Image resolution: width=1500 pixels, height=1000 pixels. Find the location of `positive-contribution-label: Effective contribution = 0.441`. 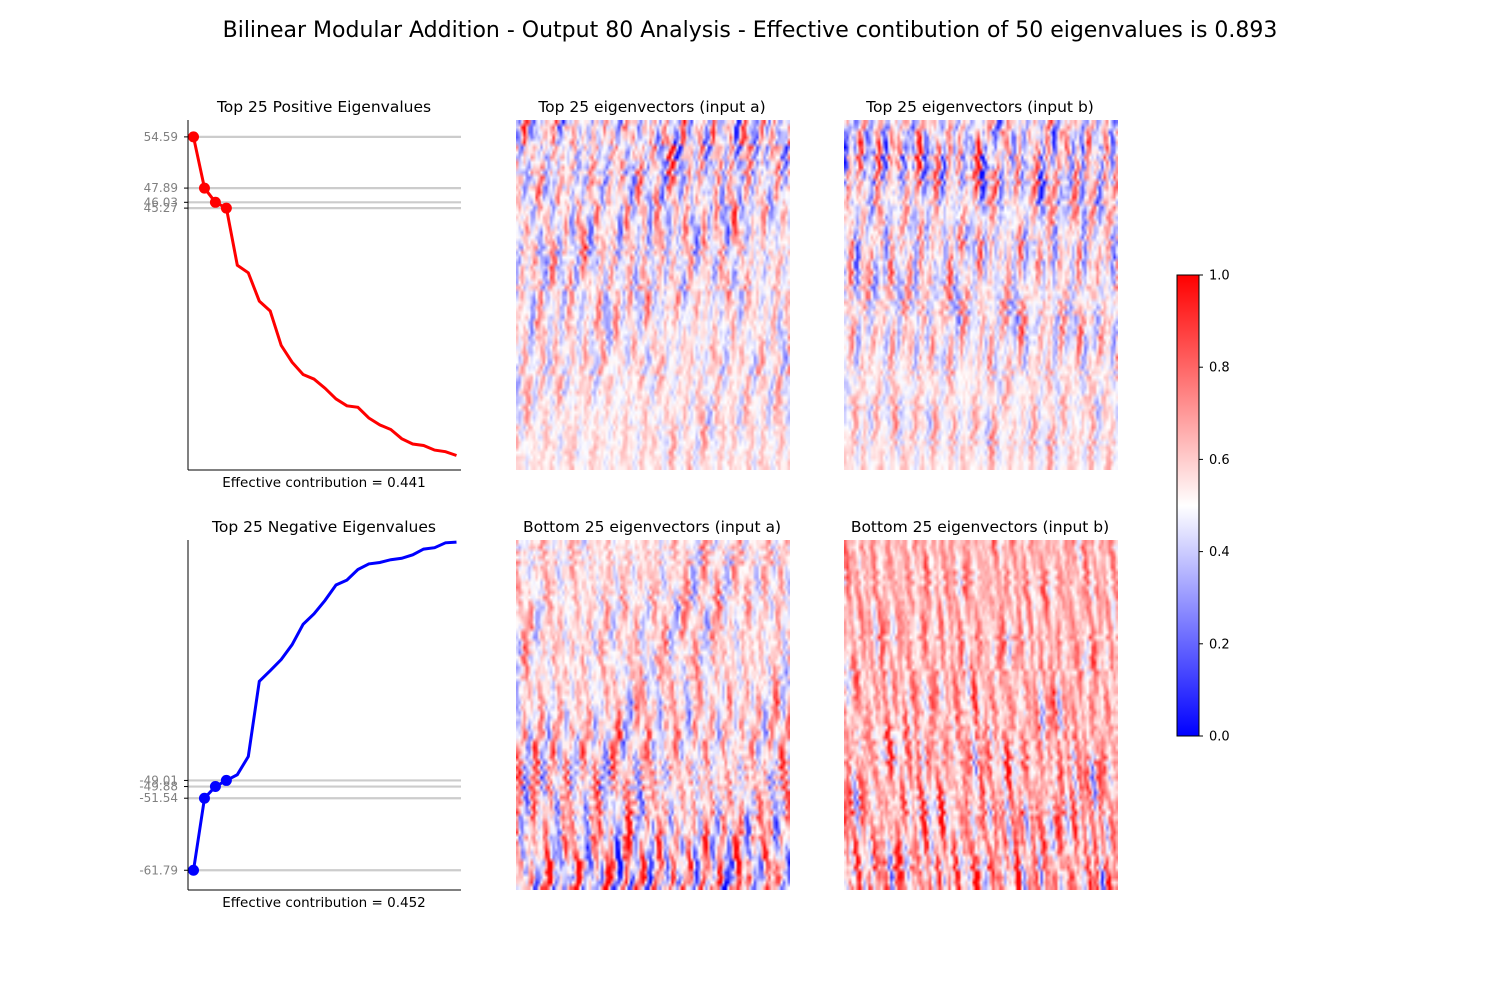

positive-contribution-label: Effective contribution = 0.441 is located at coordinates (324, 483).